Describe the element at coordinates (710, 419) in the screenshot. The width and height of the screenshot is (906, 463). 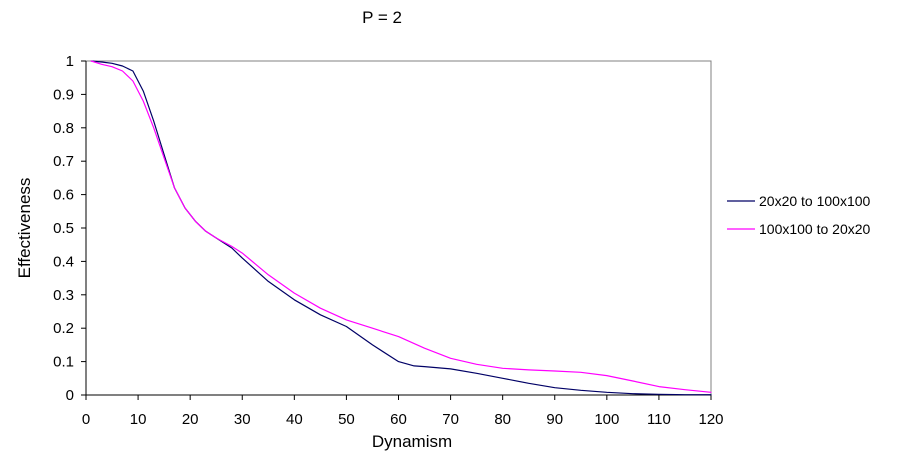
I see `x-tick-label: 120` at that location.